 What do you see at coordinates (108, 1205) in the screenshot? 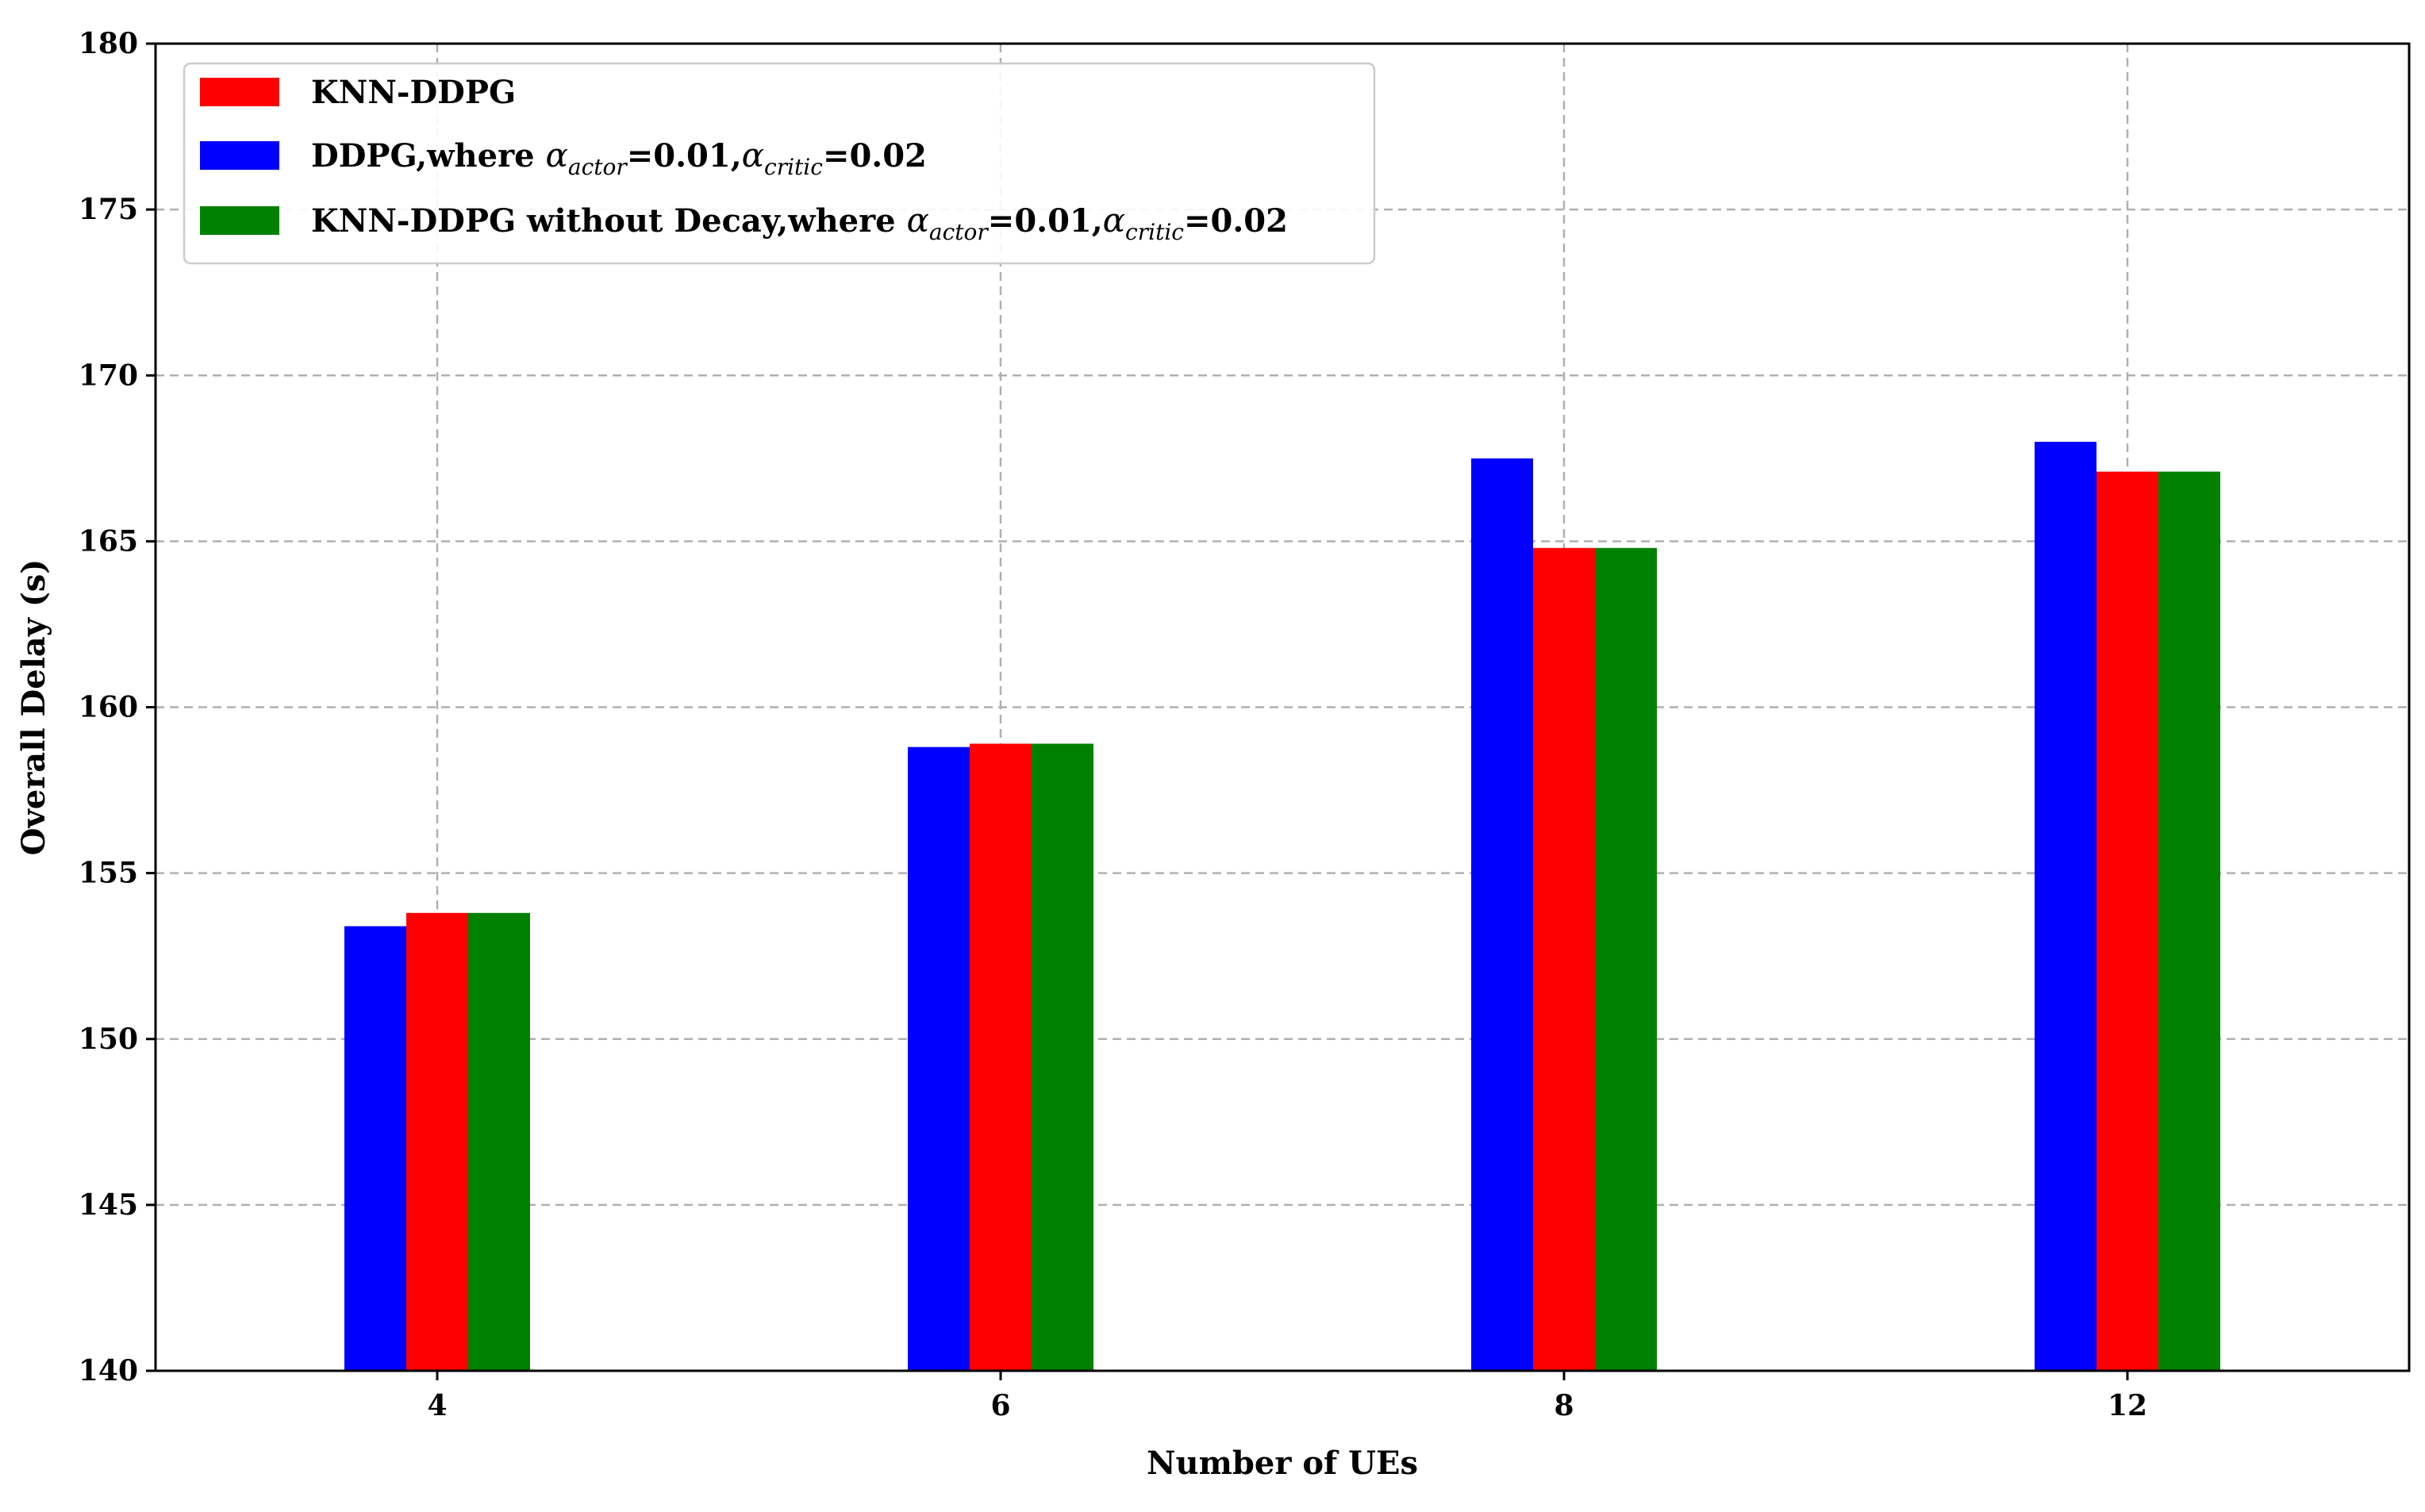
I see `y-tick-label: 145` at bounding box center [108, 1205].